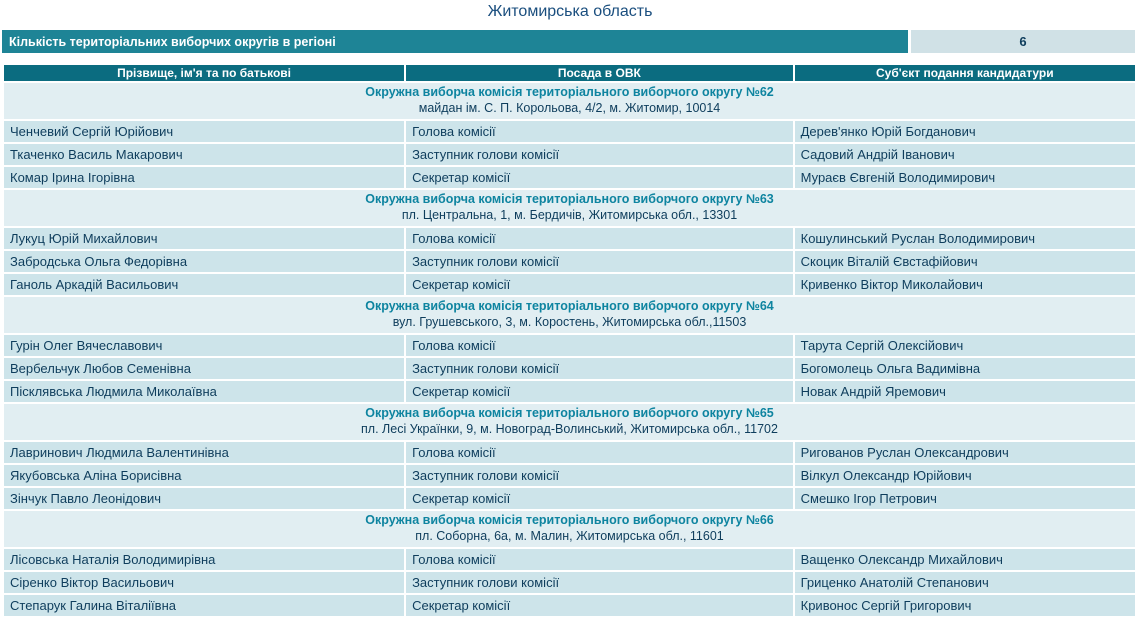  I want to click on member-name-cell: Комар Ірина Ігорівна, so click(204, 177).